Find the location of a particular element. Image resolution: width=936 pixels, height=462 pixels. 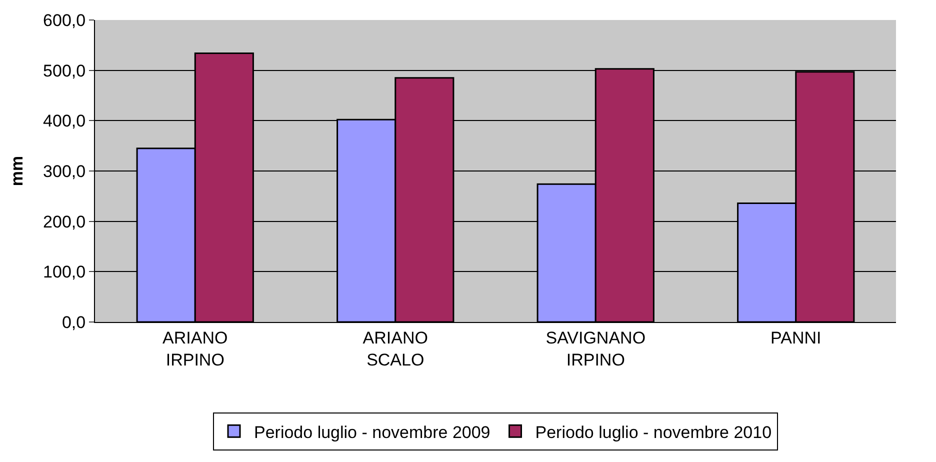

y-tick-label: 300,0 is located at coordinates (64, 171).